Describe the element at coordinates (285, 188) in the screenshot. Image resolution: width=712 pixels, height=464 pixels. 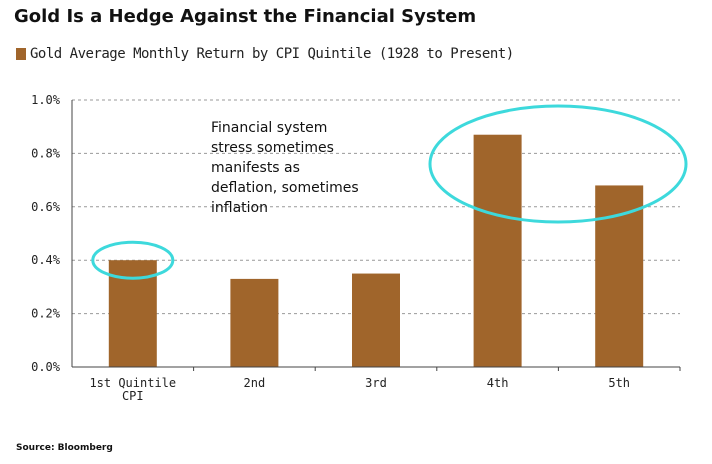
I see `annotation-text: deflation, sometimes` at that location.